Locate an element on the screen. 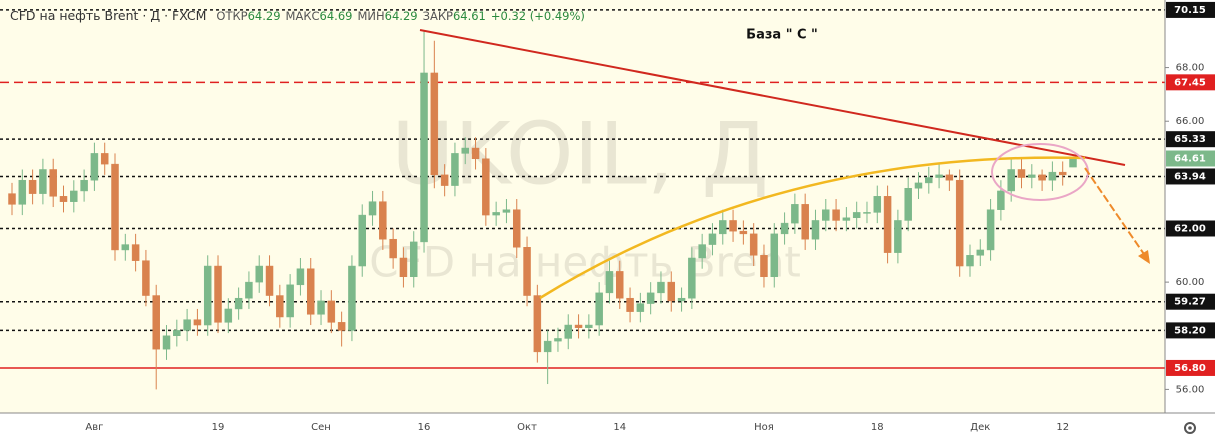 The image size is (1215, 440). y-tick-label: 60.00 is located at coordinates (1190, 282).